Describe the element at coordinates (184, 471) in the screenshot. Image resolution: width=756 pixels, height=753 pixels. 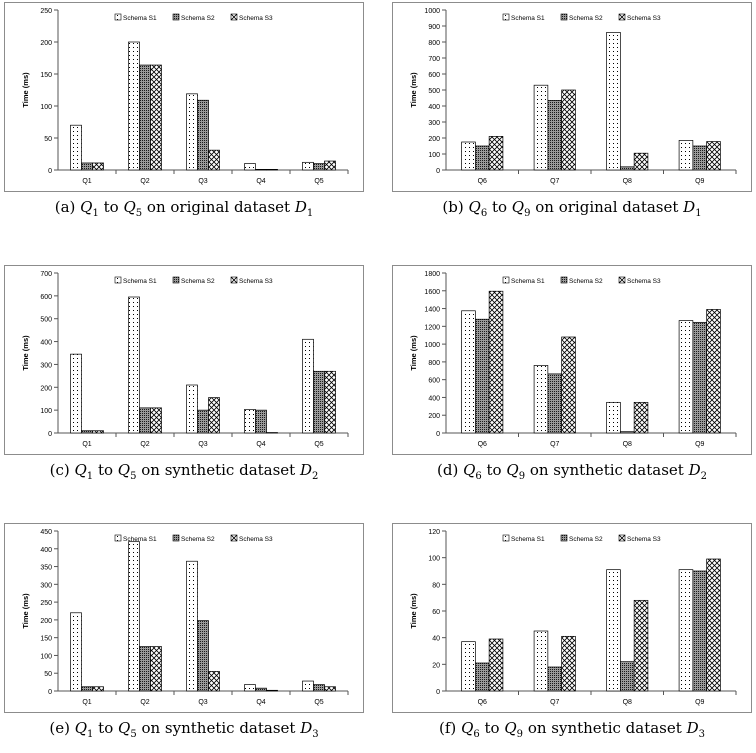
I see `chart-caption: (c) Q1 to Q5 on synthetic dataset D2` at that location.